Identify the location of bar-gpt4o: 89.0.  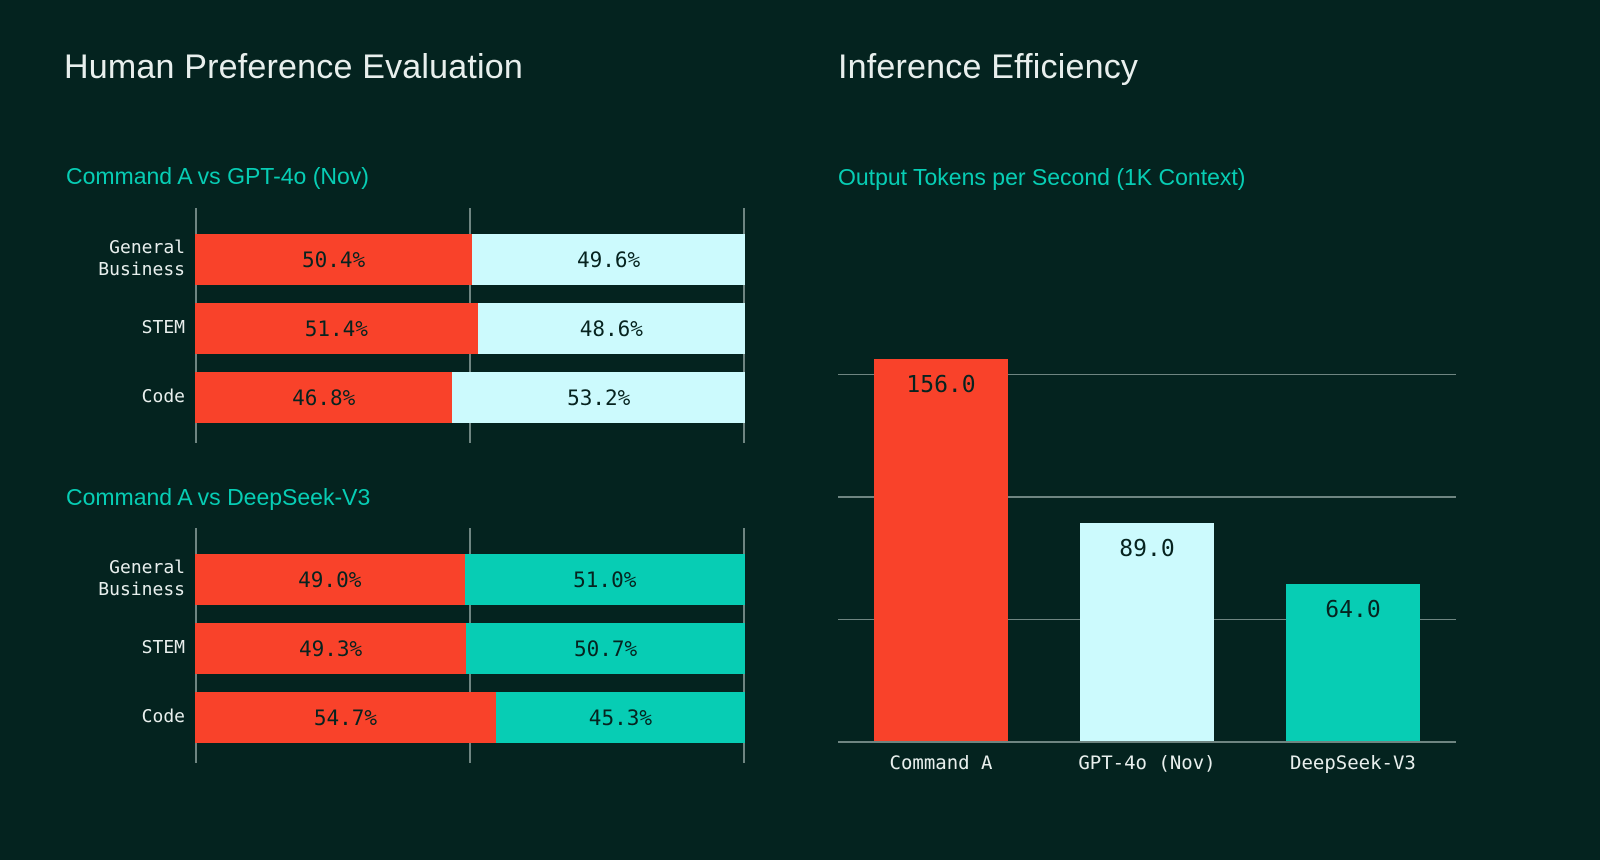
(1147, 631).